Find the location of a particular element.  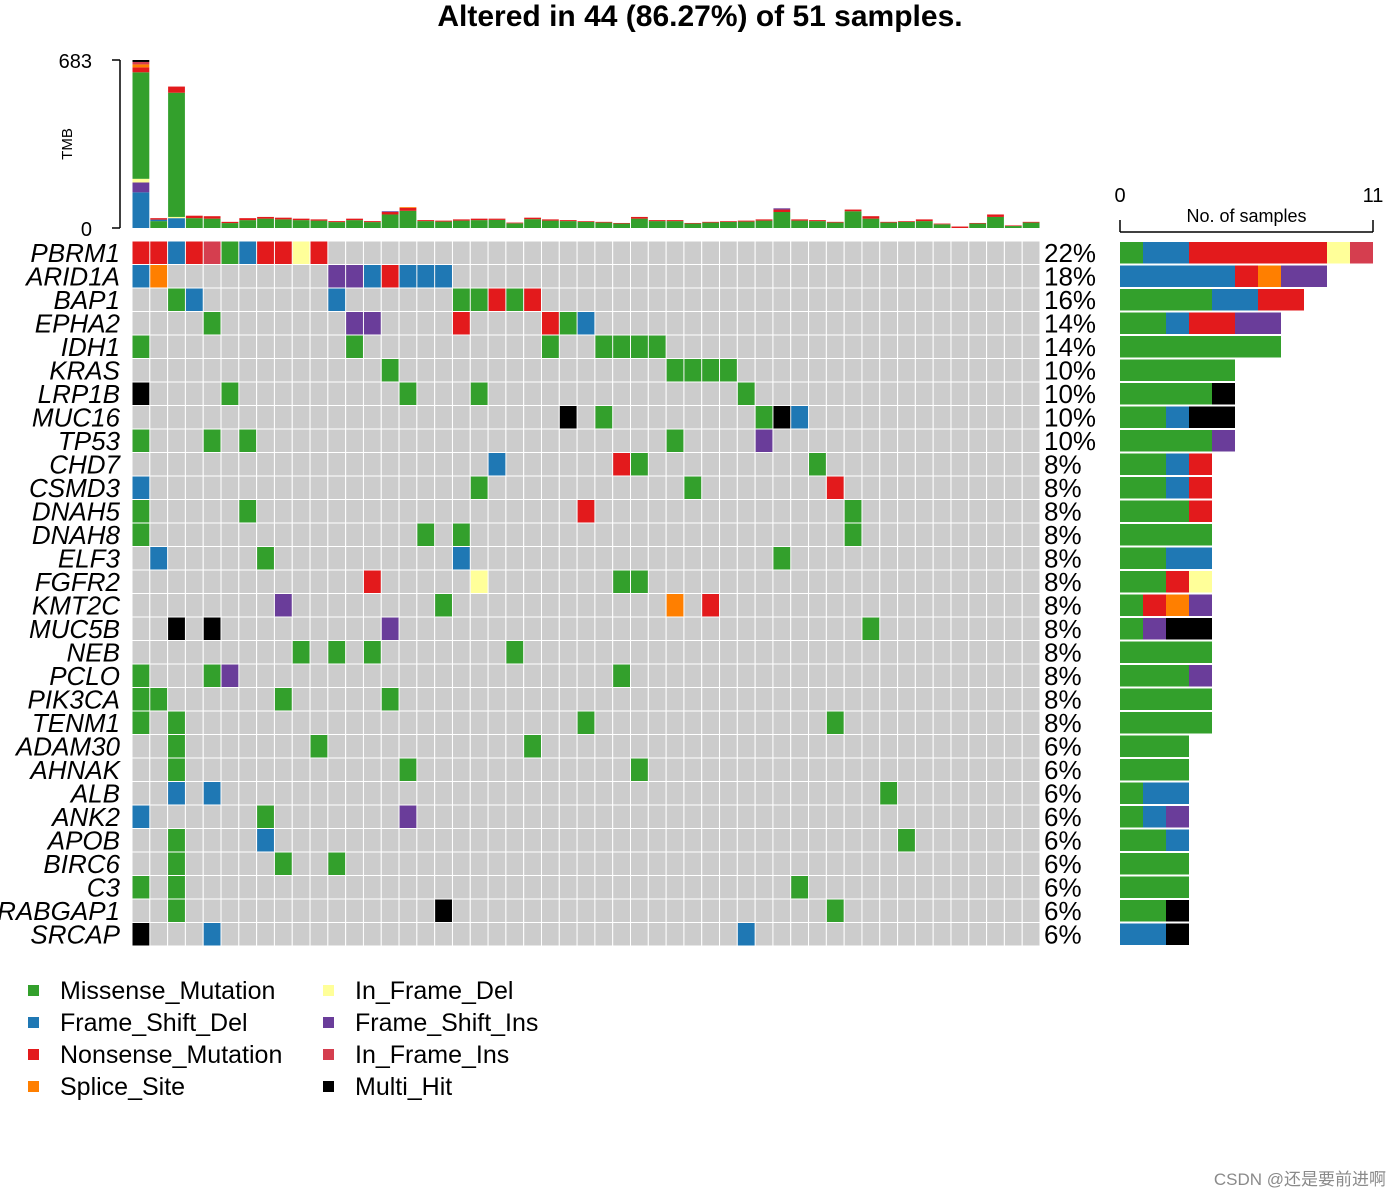

gene-label: MUC16 is located at coordinates (76, 417).